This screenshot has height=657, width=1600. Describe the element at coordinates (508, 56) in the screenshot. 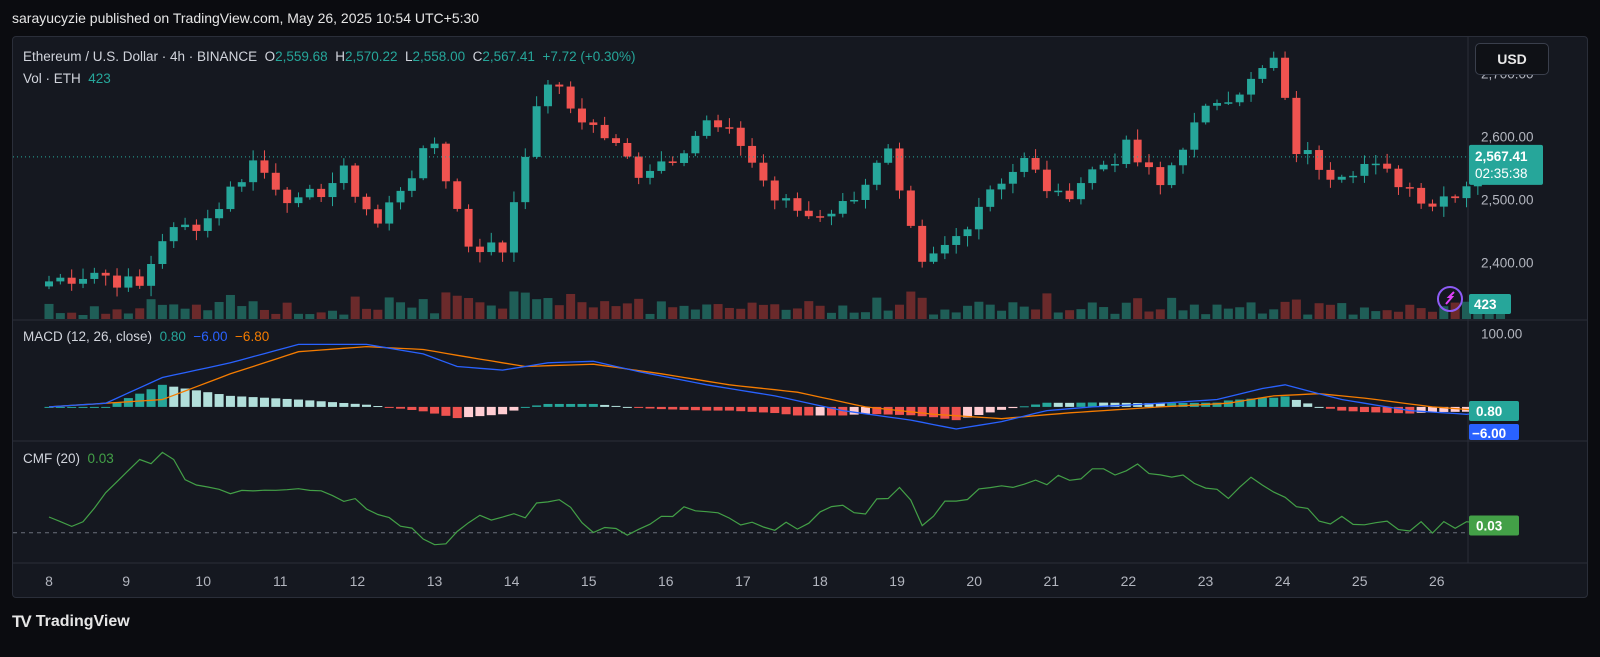

I see `close-value: 2,567.41` at that location.